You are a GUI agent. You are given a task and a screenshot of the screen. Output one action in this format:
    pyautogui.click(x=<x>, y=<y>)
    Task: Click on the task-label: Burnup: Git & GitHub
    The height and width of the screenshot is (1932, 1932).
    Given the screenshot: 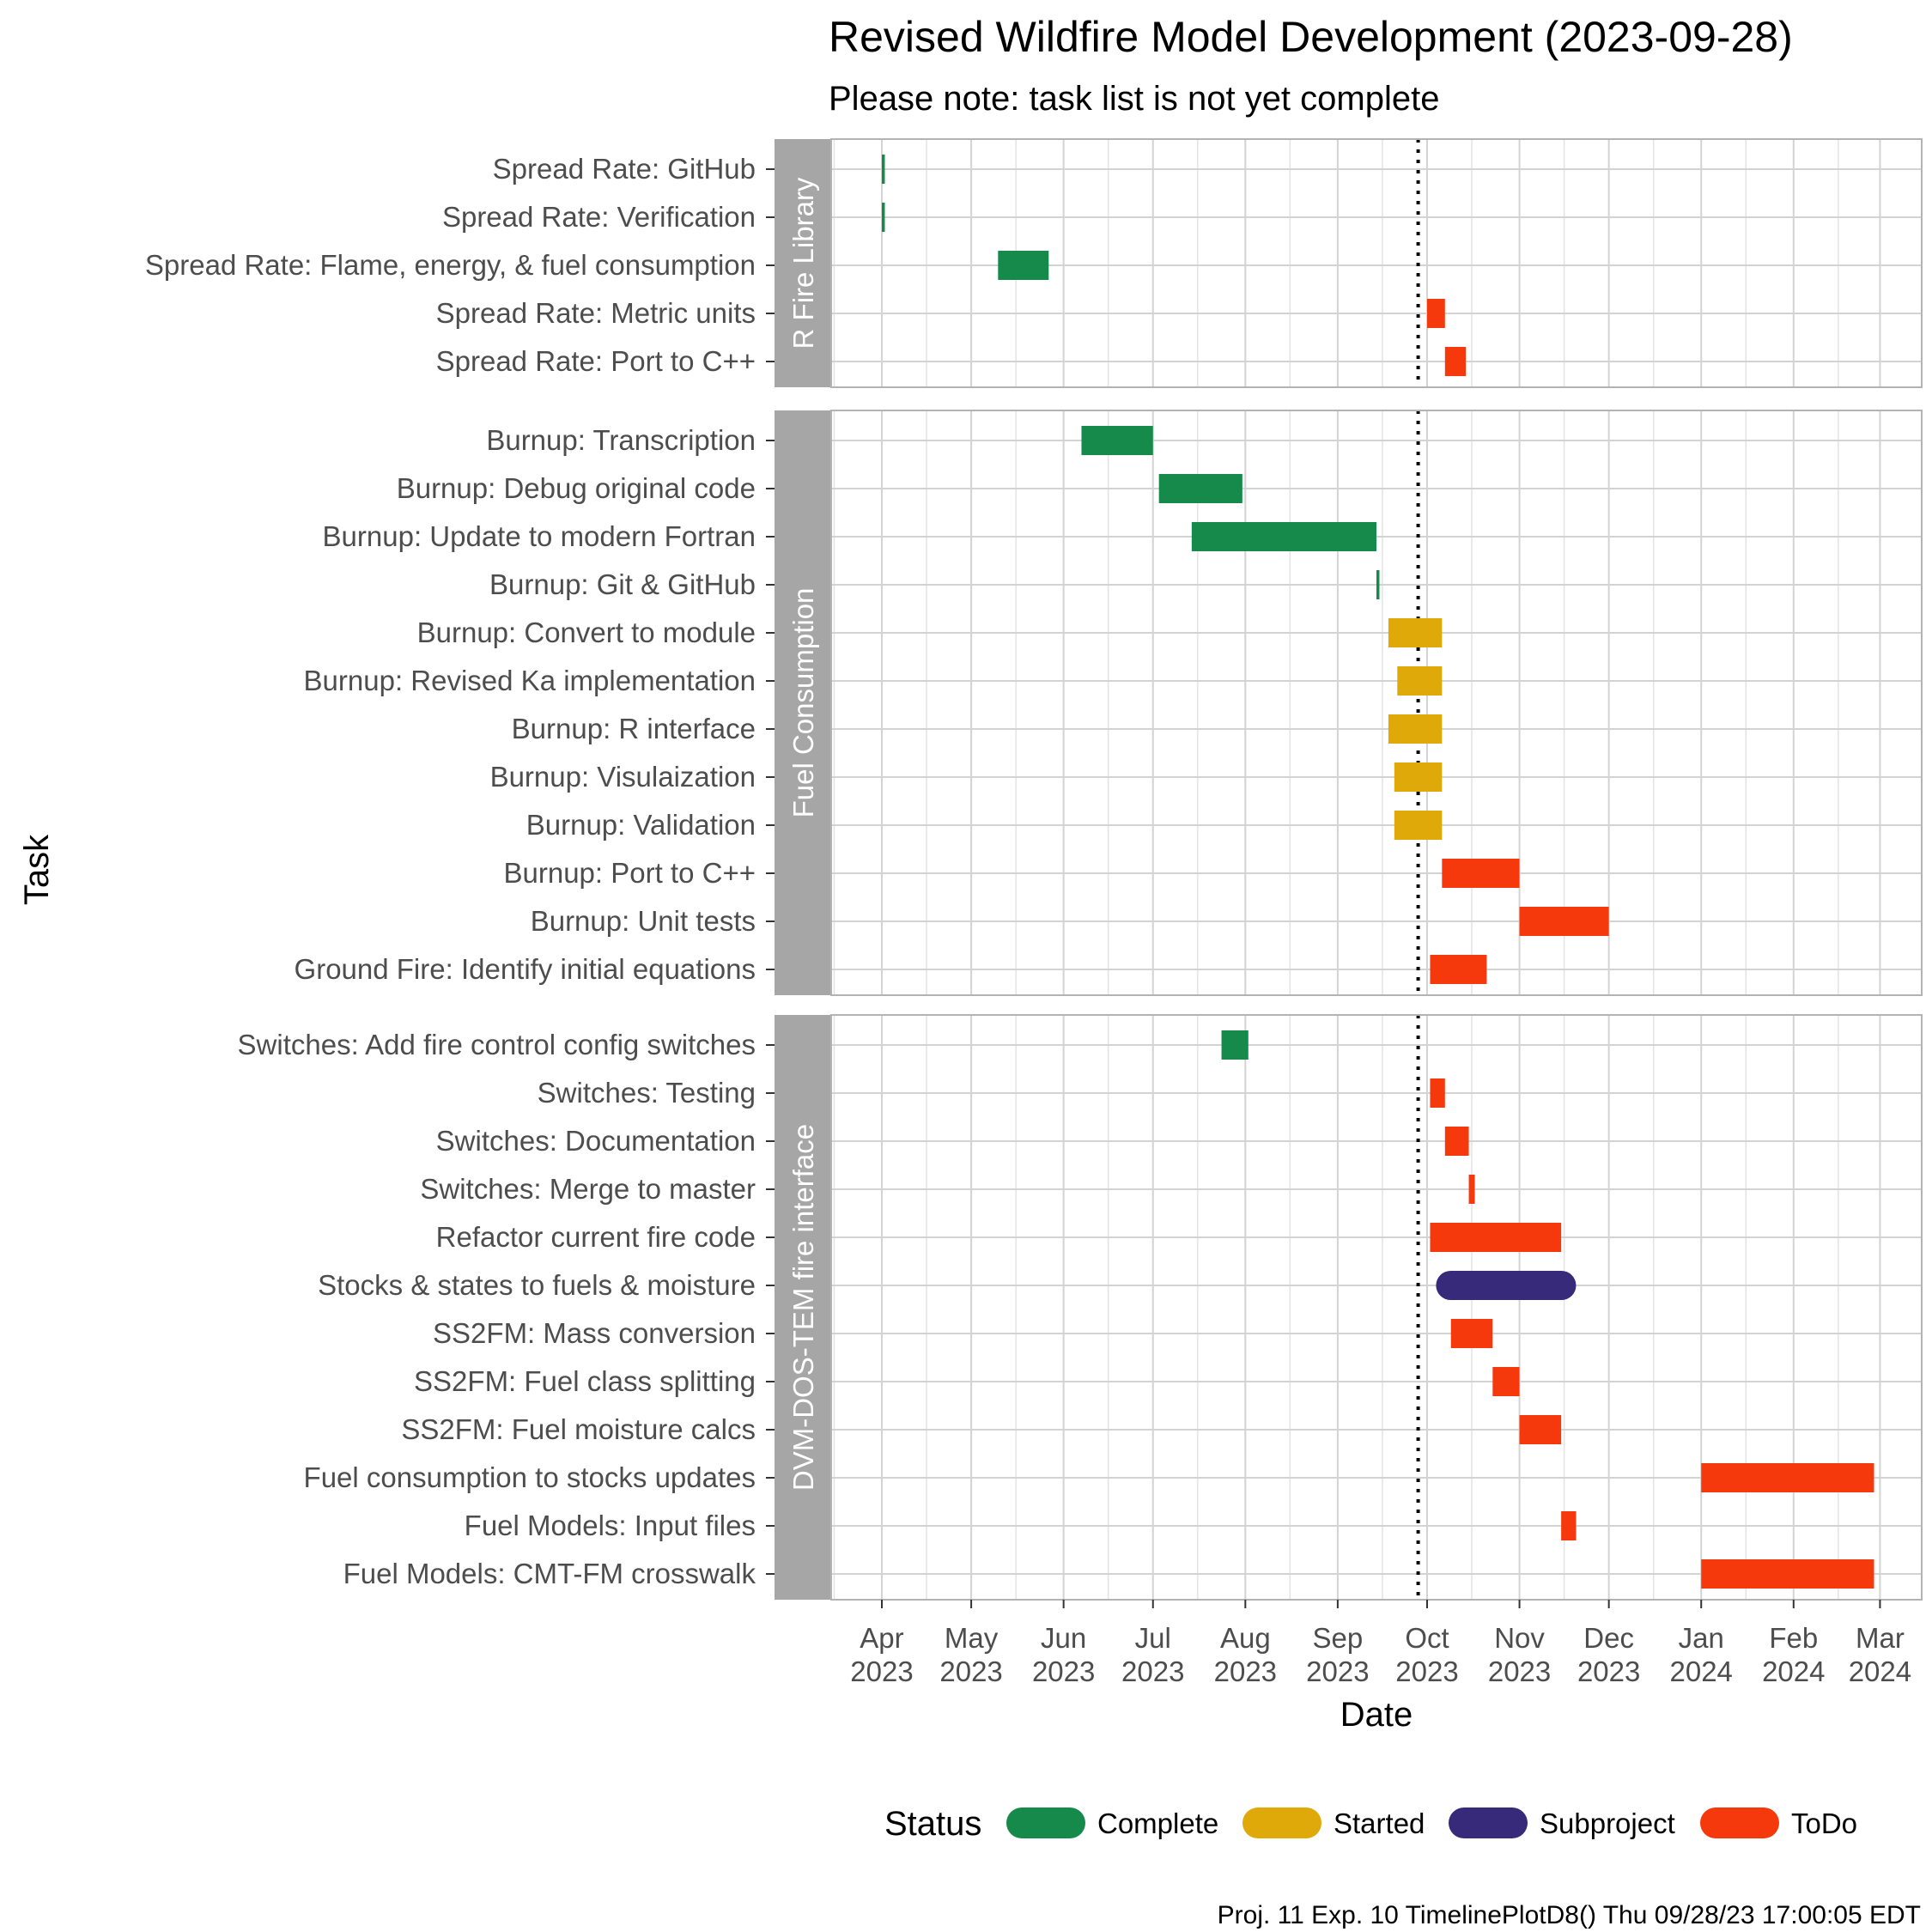 What is the action you would take?
    pyautogui.click(x=622, y=584)
    